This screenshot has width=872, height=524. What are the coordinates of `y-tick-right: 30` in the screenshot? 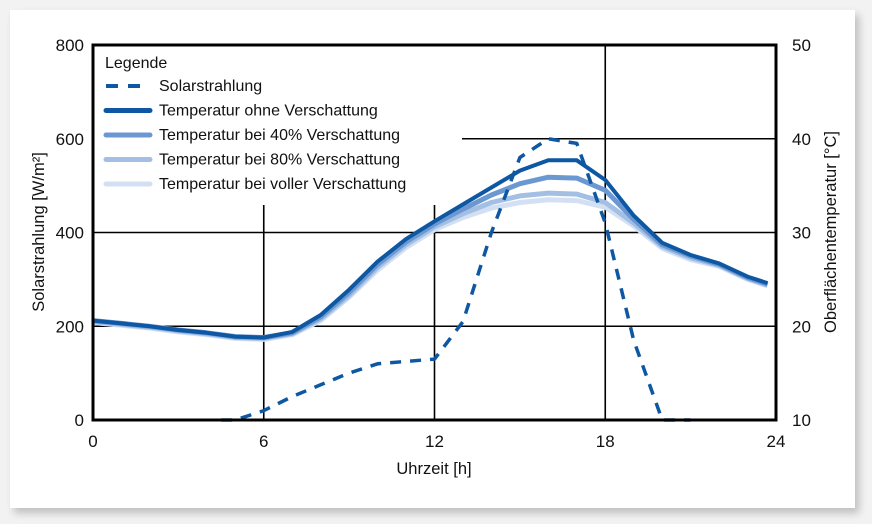 It's located at (801, 233).